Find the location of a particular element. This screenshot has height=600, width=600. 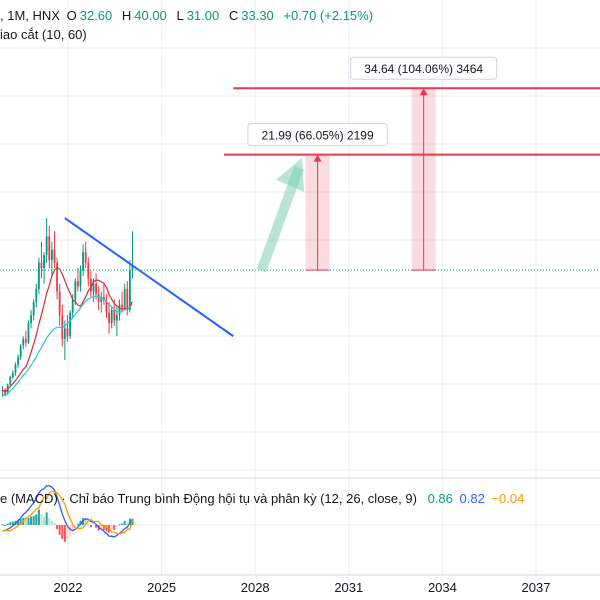

x-tick-label: 2031 is located at coordinates (348, 587).